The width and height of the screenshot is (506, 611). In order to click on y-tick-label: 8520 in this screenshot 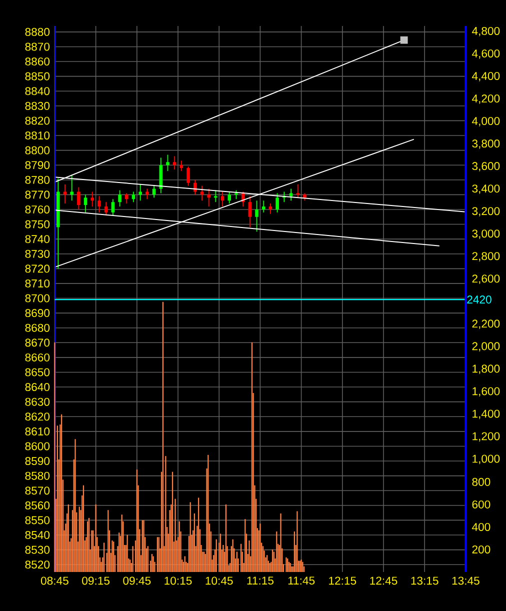, I will do `click(37, 564)`.